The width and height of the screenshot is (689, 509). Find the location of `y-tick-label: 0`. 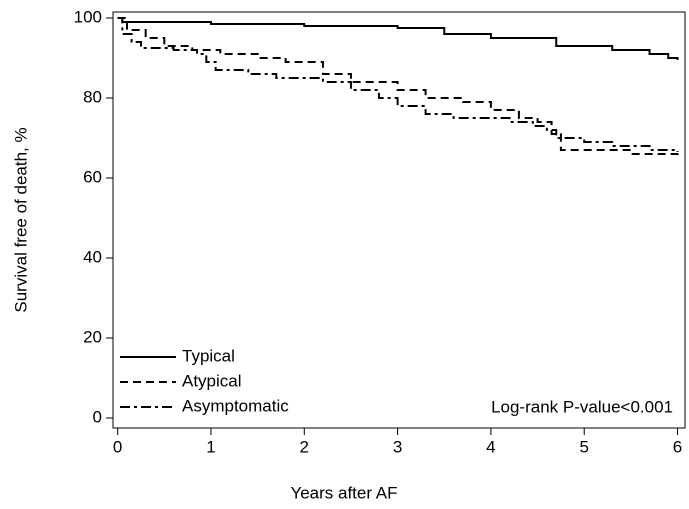

y-tick-label: 0 is located at coordinates (97, 416).